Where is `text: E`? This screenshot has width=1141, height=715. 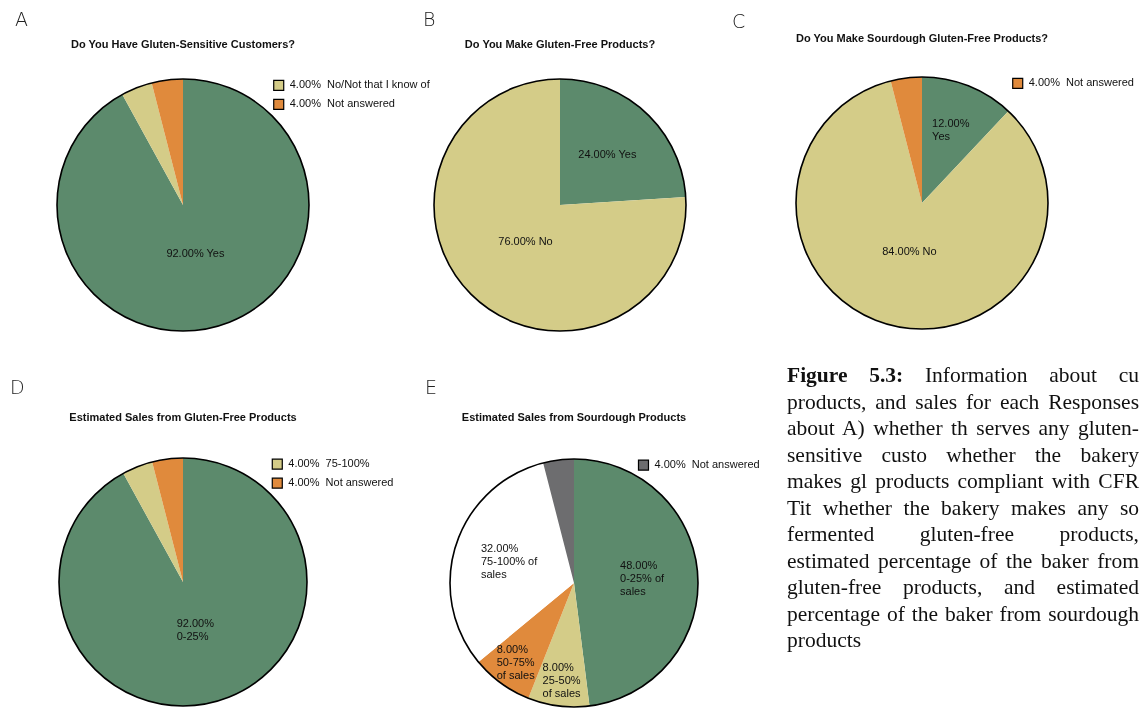
text: E is located at coordinates (431, 387).